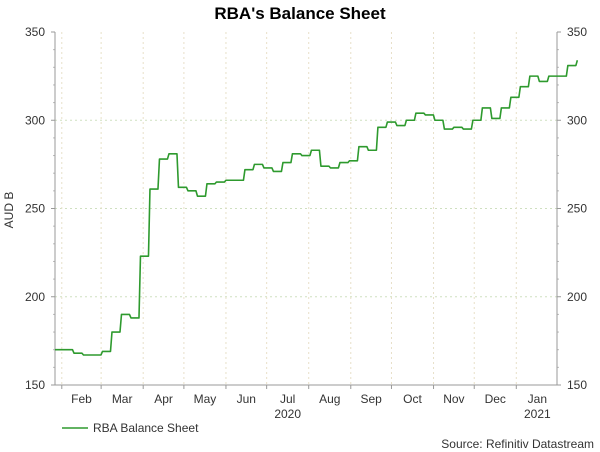  I want to click on y-tick-label-right: 250, so click(577, 209).